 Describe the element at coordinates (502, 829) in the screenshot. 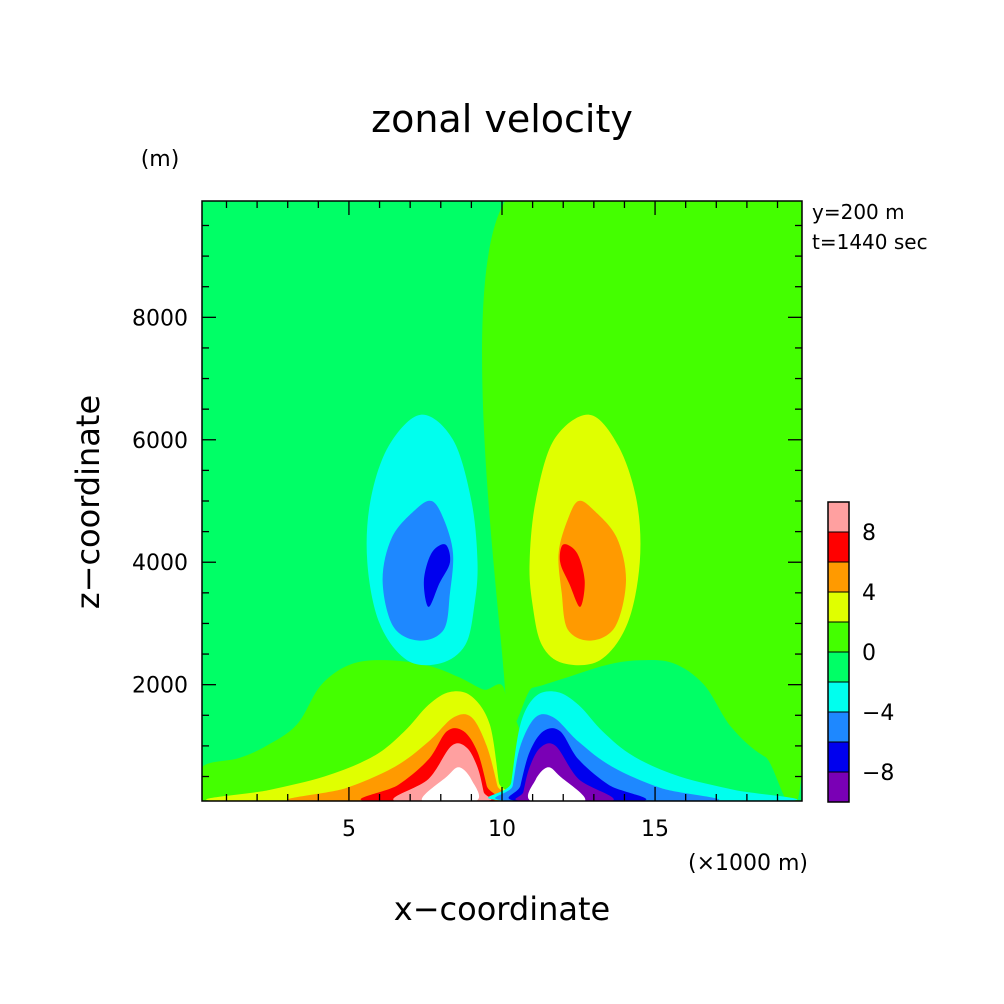

I see `x-tick-label: 10` at that location.